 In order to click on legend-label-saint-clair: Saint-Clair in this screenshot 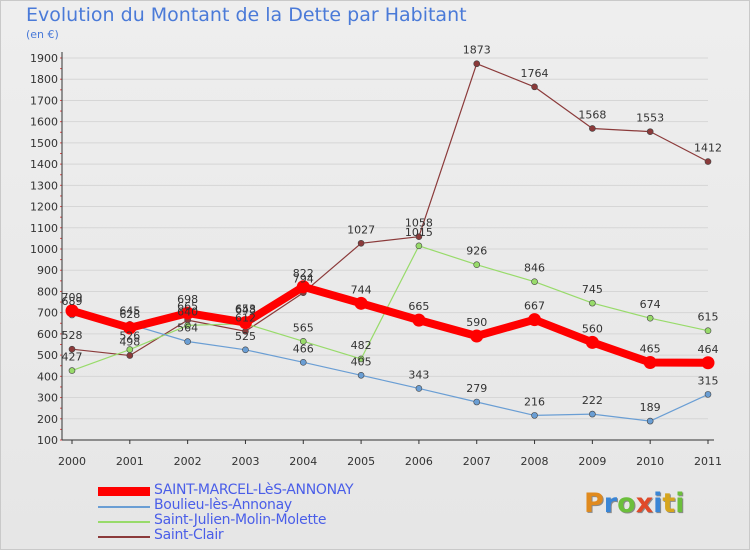, I will do `click(189, 535)`.